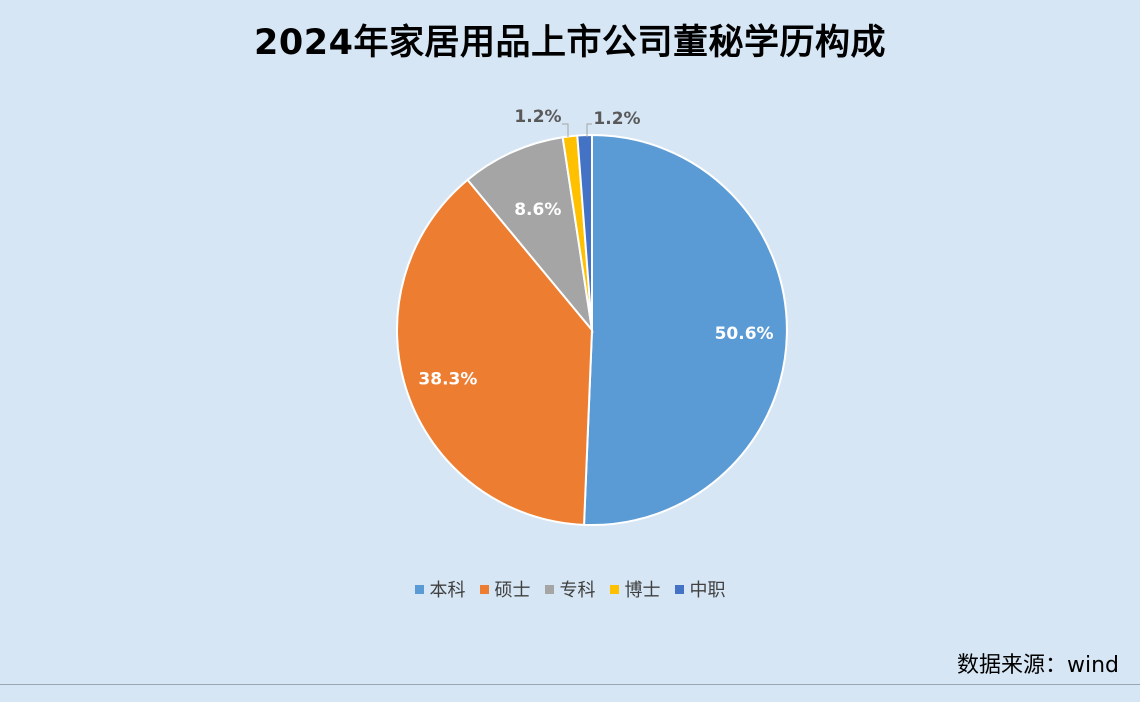 The height and width of the screenshot is (702, 1140). I want to click on legend-label: 本科, so click(447, 590).